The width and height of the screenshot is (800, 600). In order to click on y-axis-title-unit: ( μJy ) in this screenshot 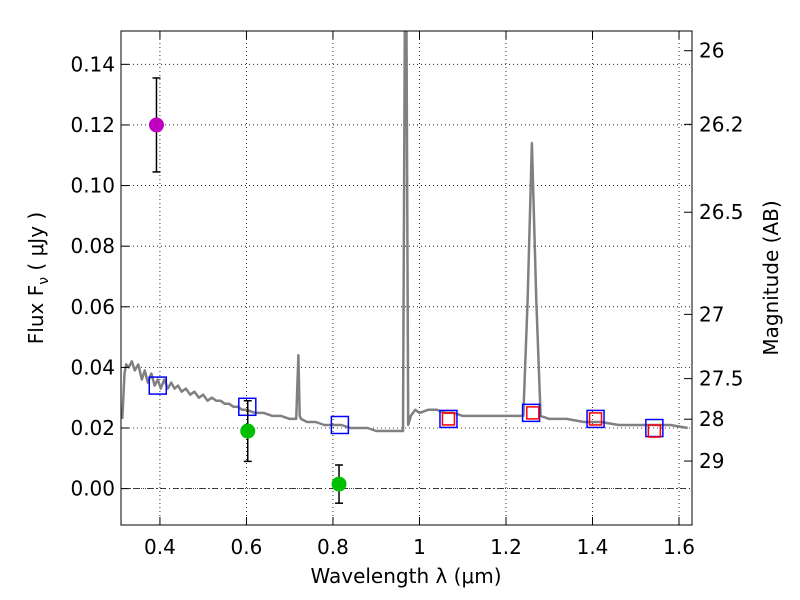, I will do `click(36, 244)`.